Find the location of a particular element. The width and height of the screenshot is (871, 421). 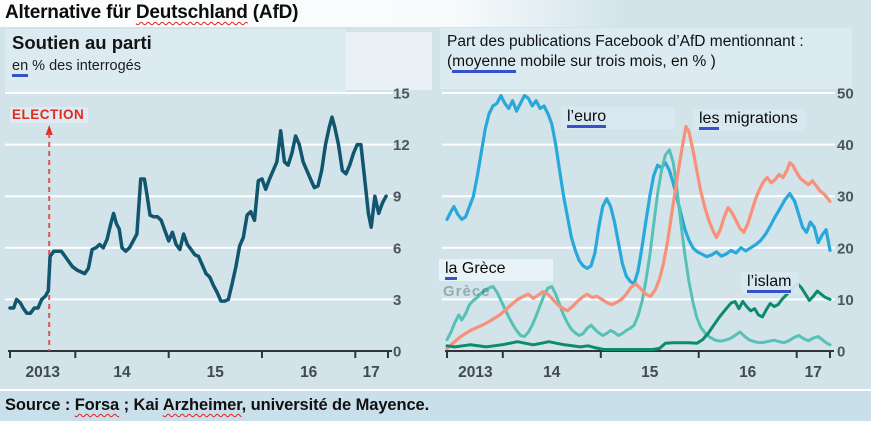

subtitle-underlined-word: en is located at coordinates (20, 67).